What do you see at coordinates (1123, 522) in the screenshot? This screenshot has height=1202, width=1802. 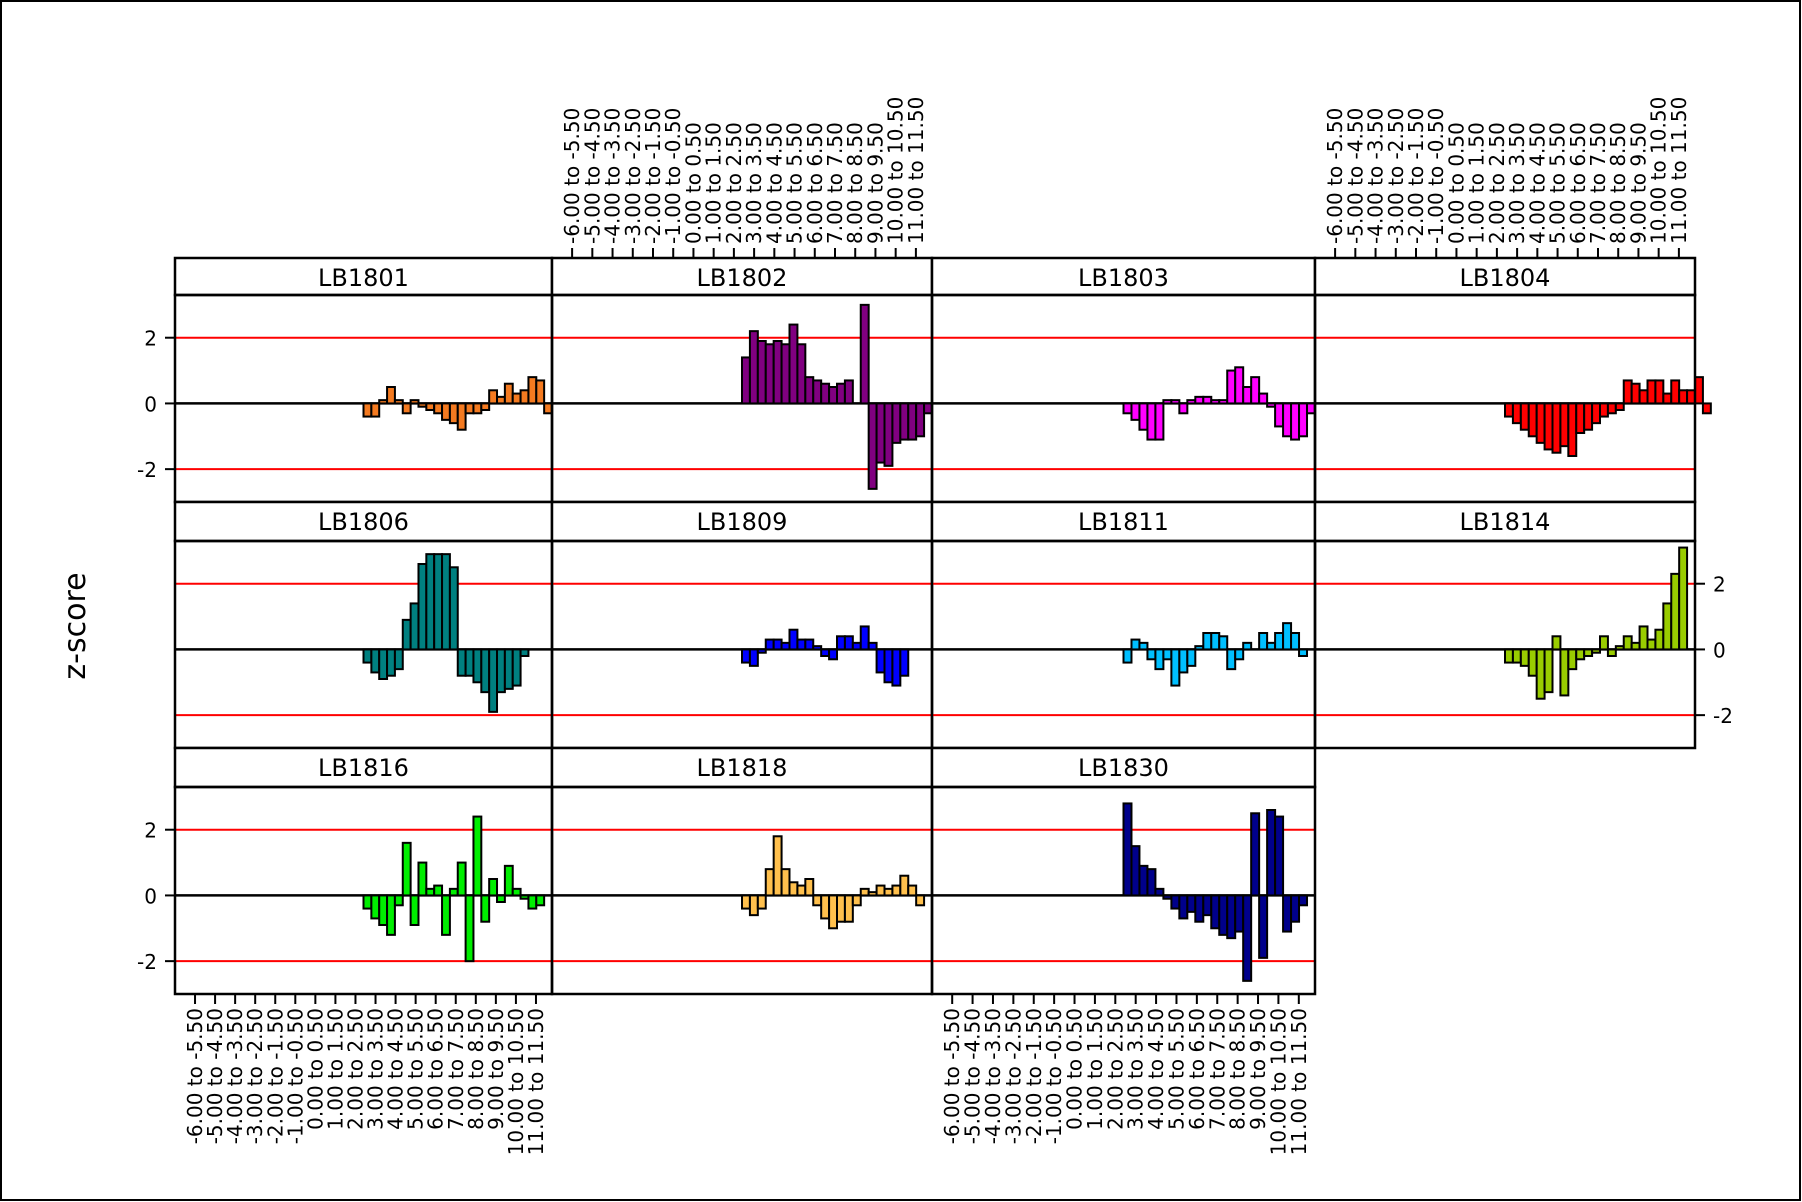 I see `panel-title-lb1811: LB1811` at bounding box center [1123, 522].